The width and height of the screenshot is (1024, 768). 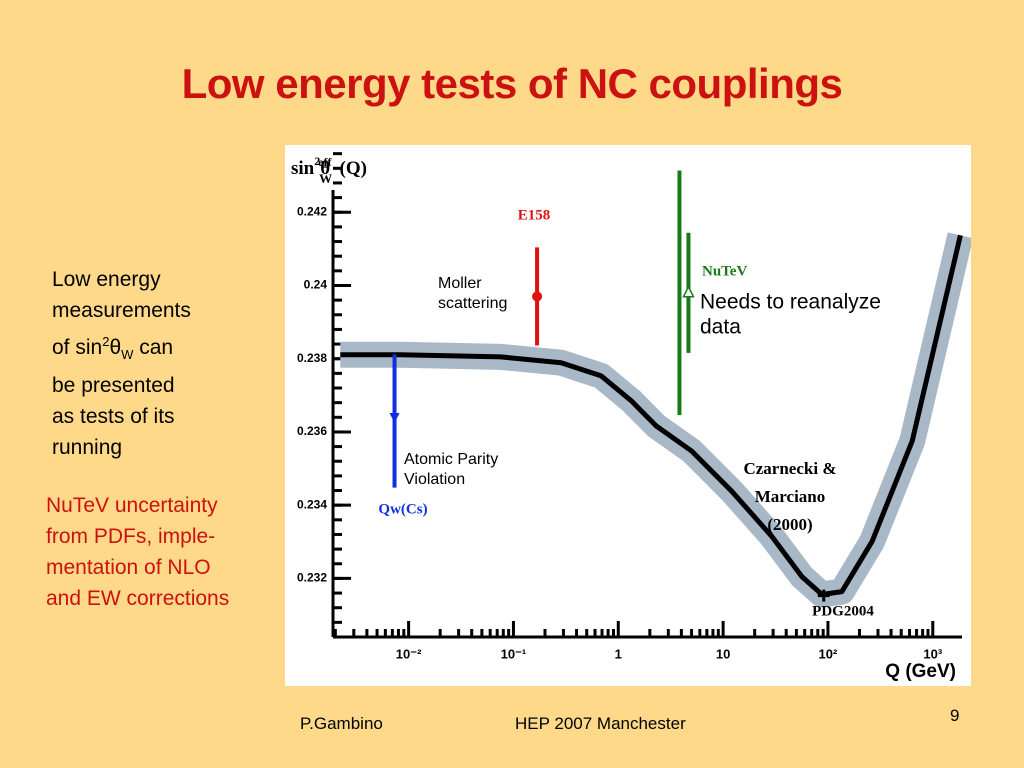 I want to click on x-tick-label: 1, so click(x=618, y=653).